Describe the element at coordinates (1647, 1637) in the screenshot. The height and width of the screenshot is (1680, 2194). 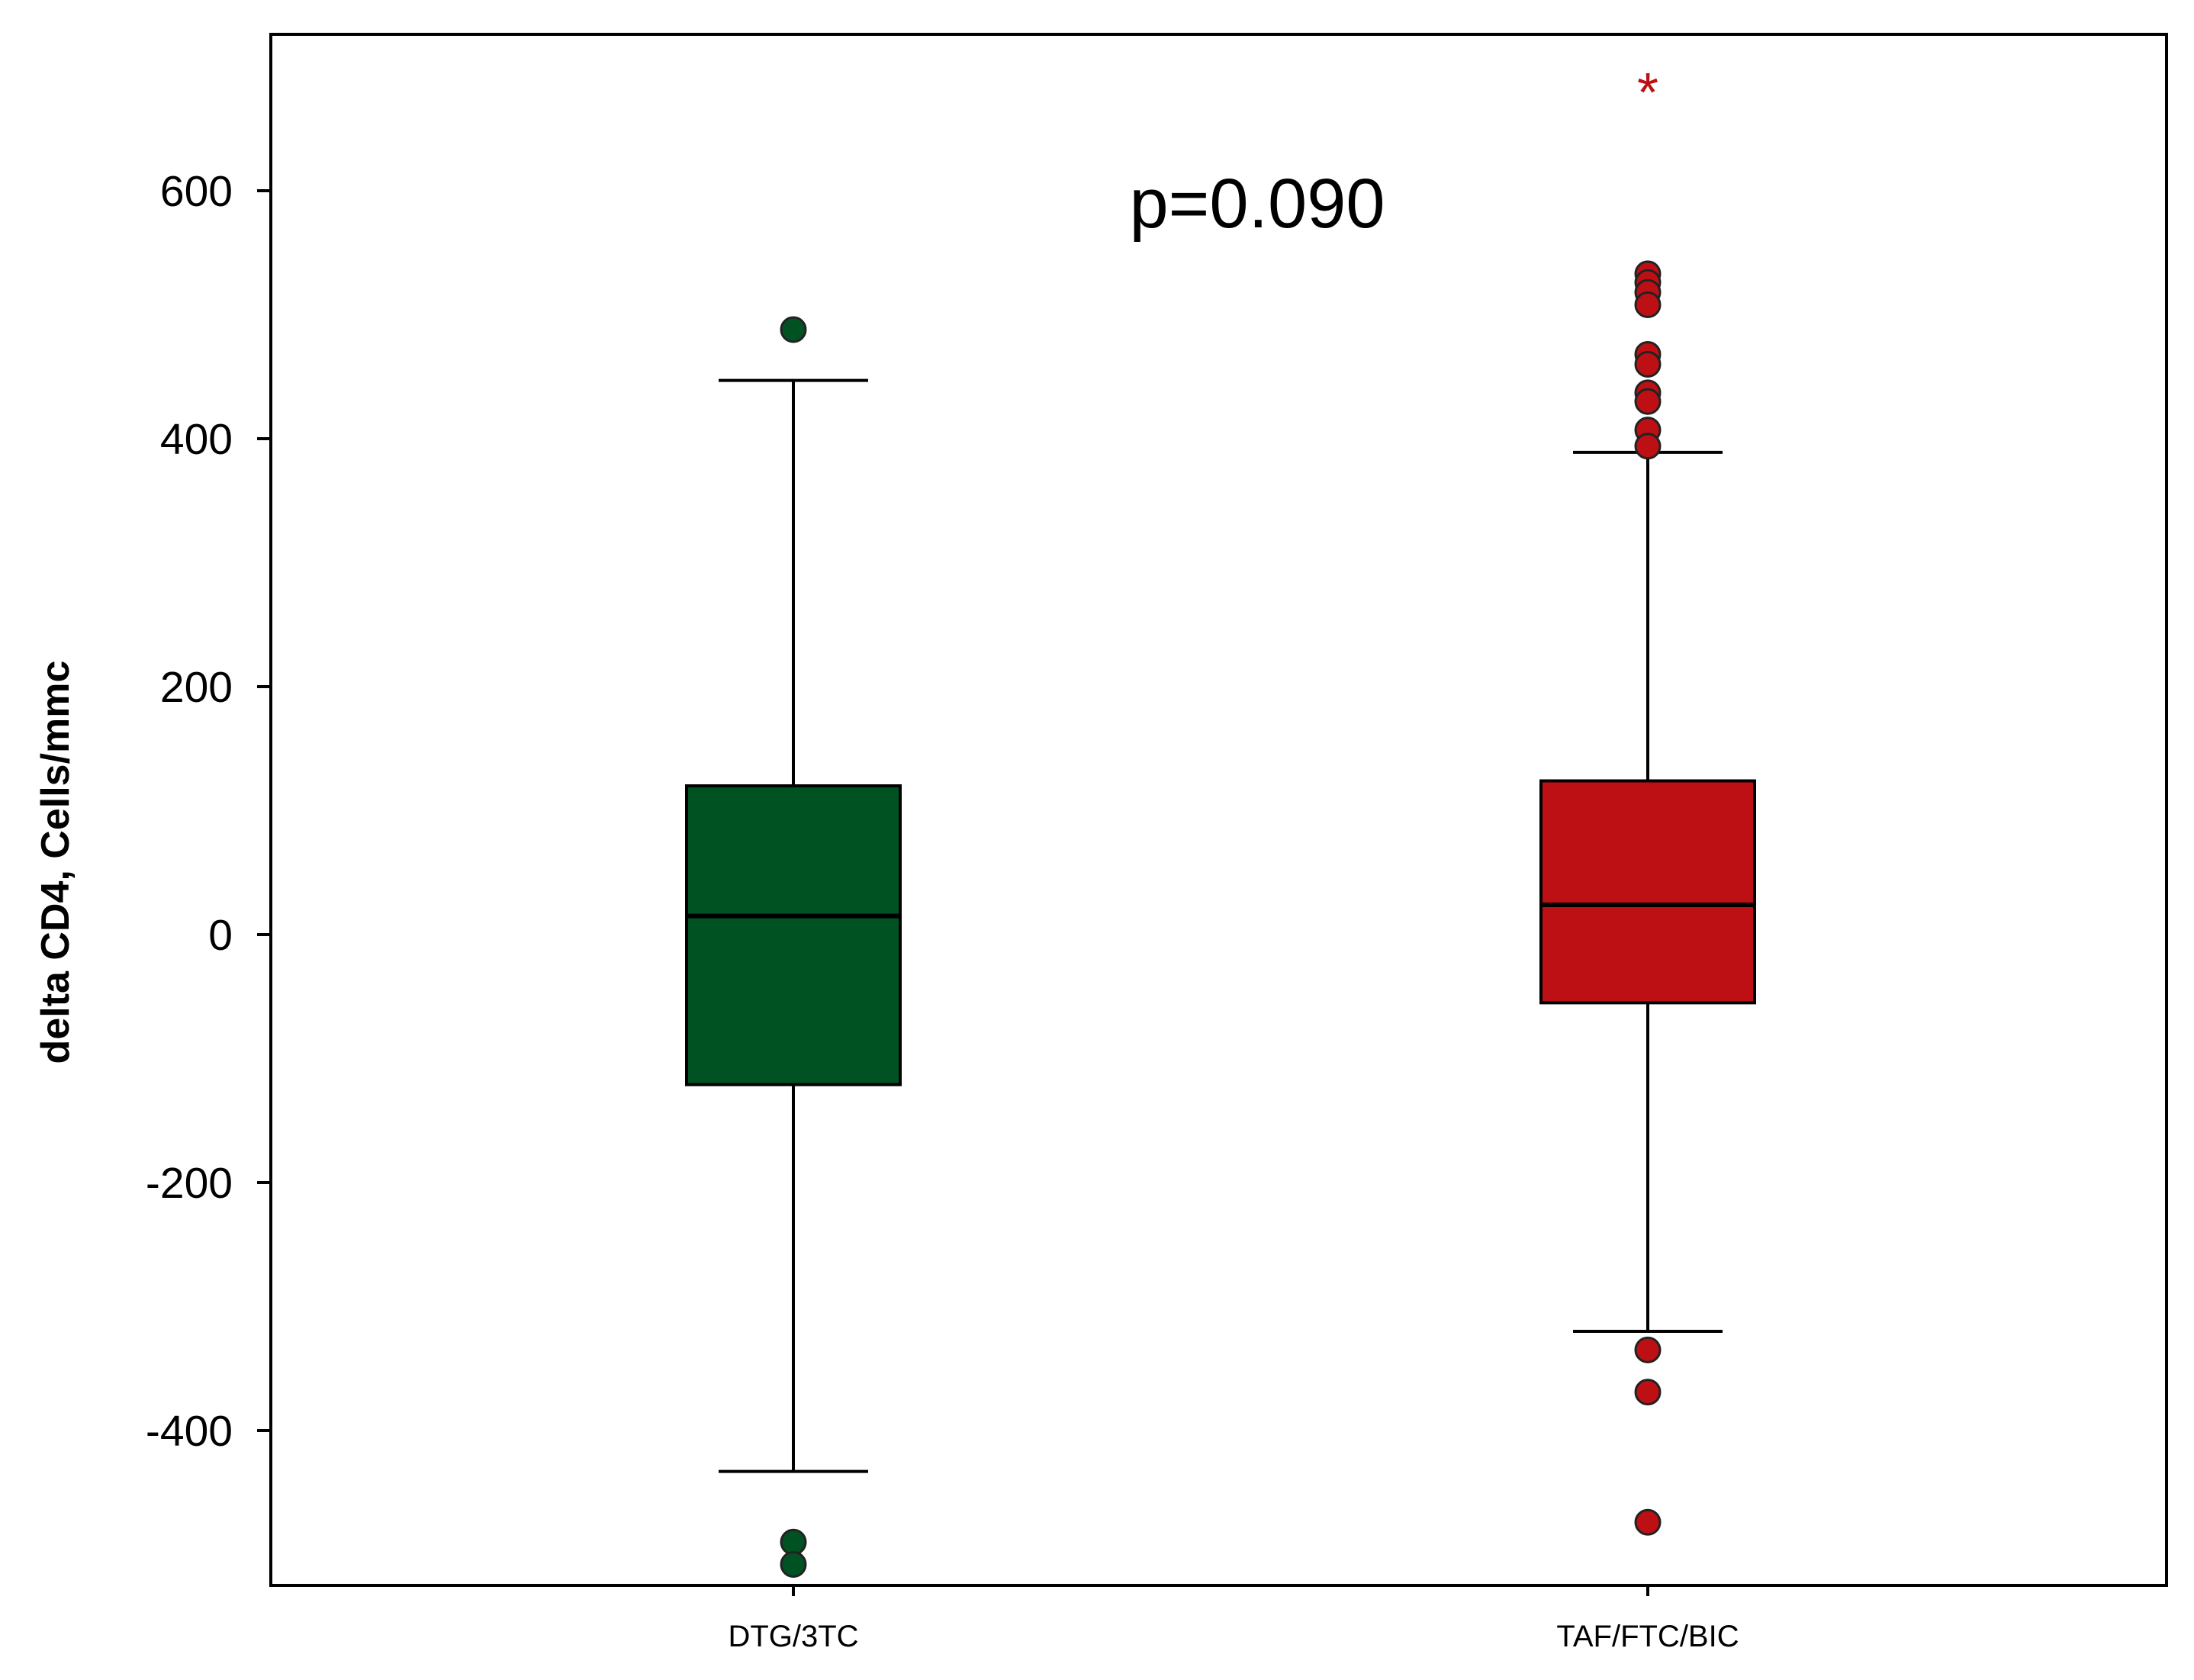
I see `x-tick-label: TAF/FTC/BIC` at that location.